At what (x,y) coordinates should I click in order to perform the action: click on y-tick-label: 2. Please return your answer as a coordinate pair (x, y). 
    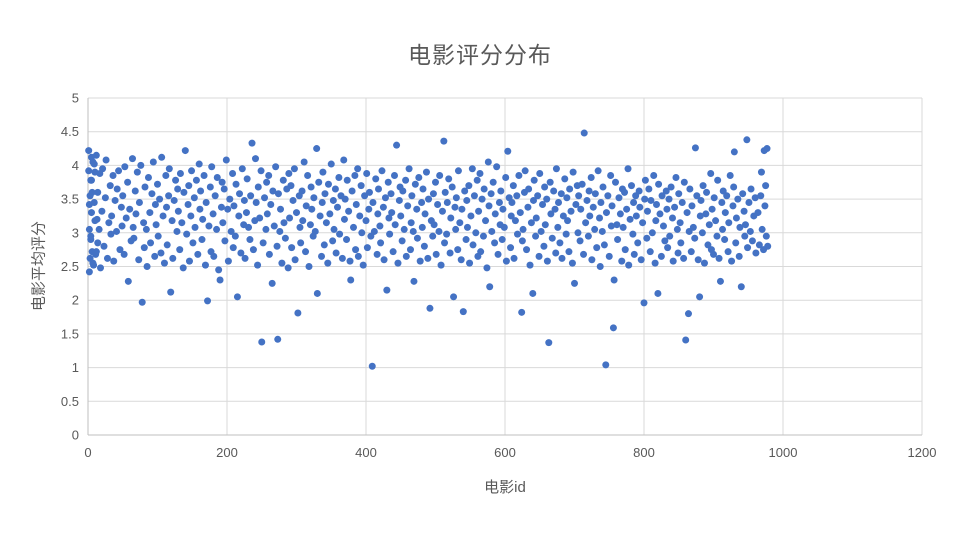
    Looking at the image, I should click on (75, 300).